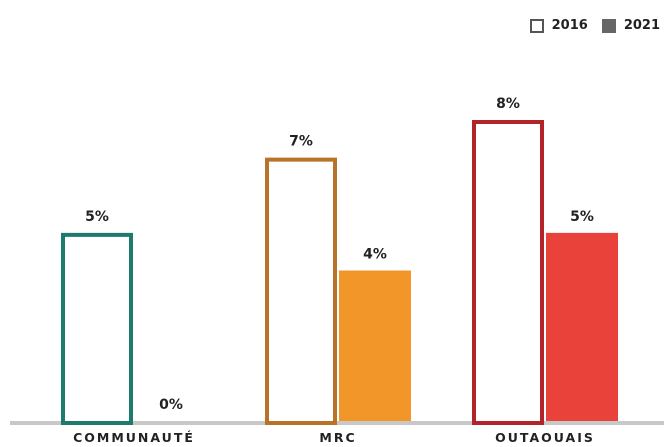 This screenshot has height=447, width=664. I want to click on legend-swatch-2016, so click(536, 25).